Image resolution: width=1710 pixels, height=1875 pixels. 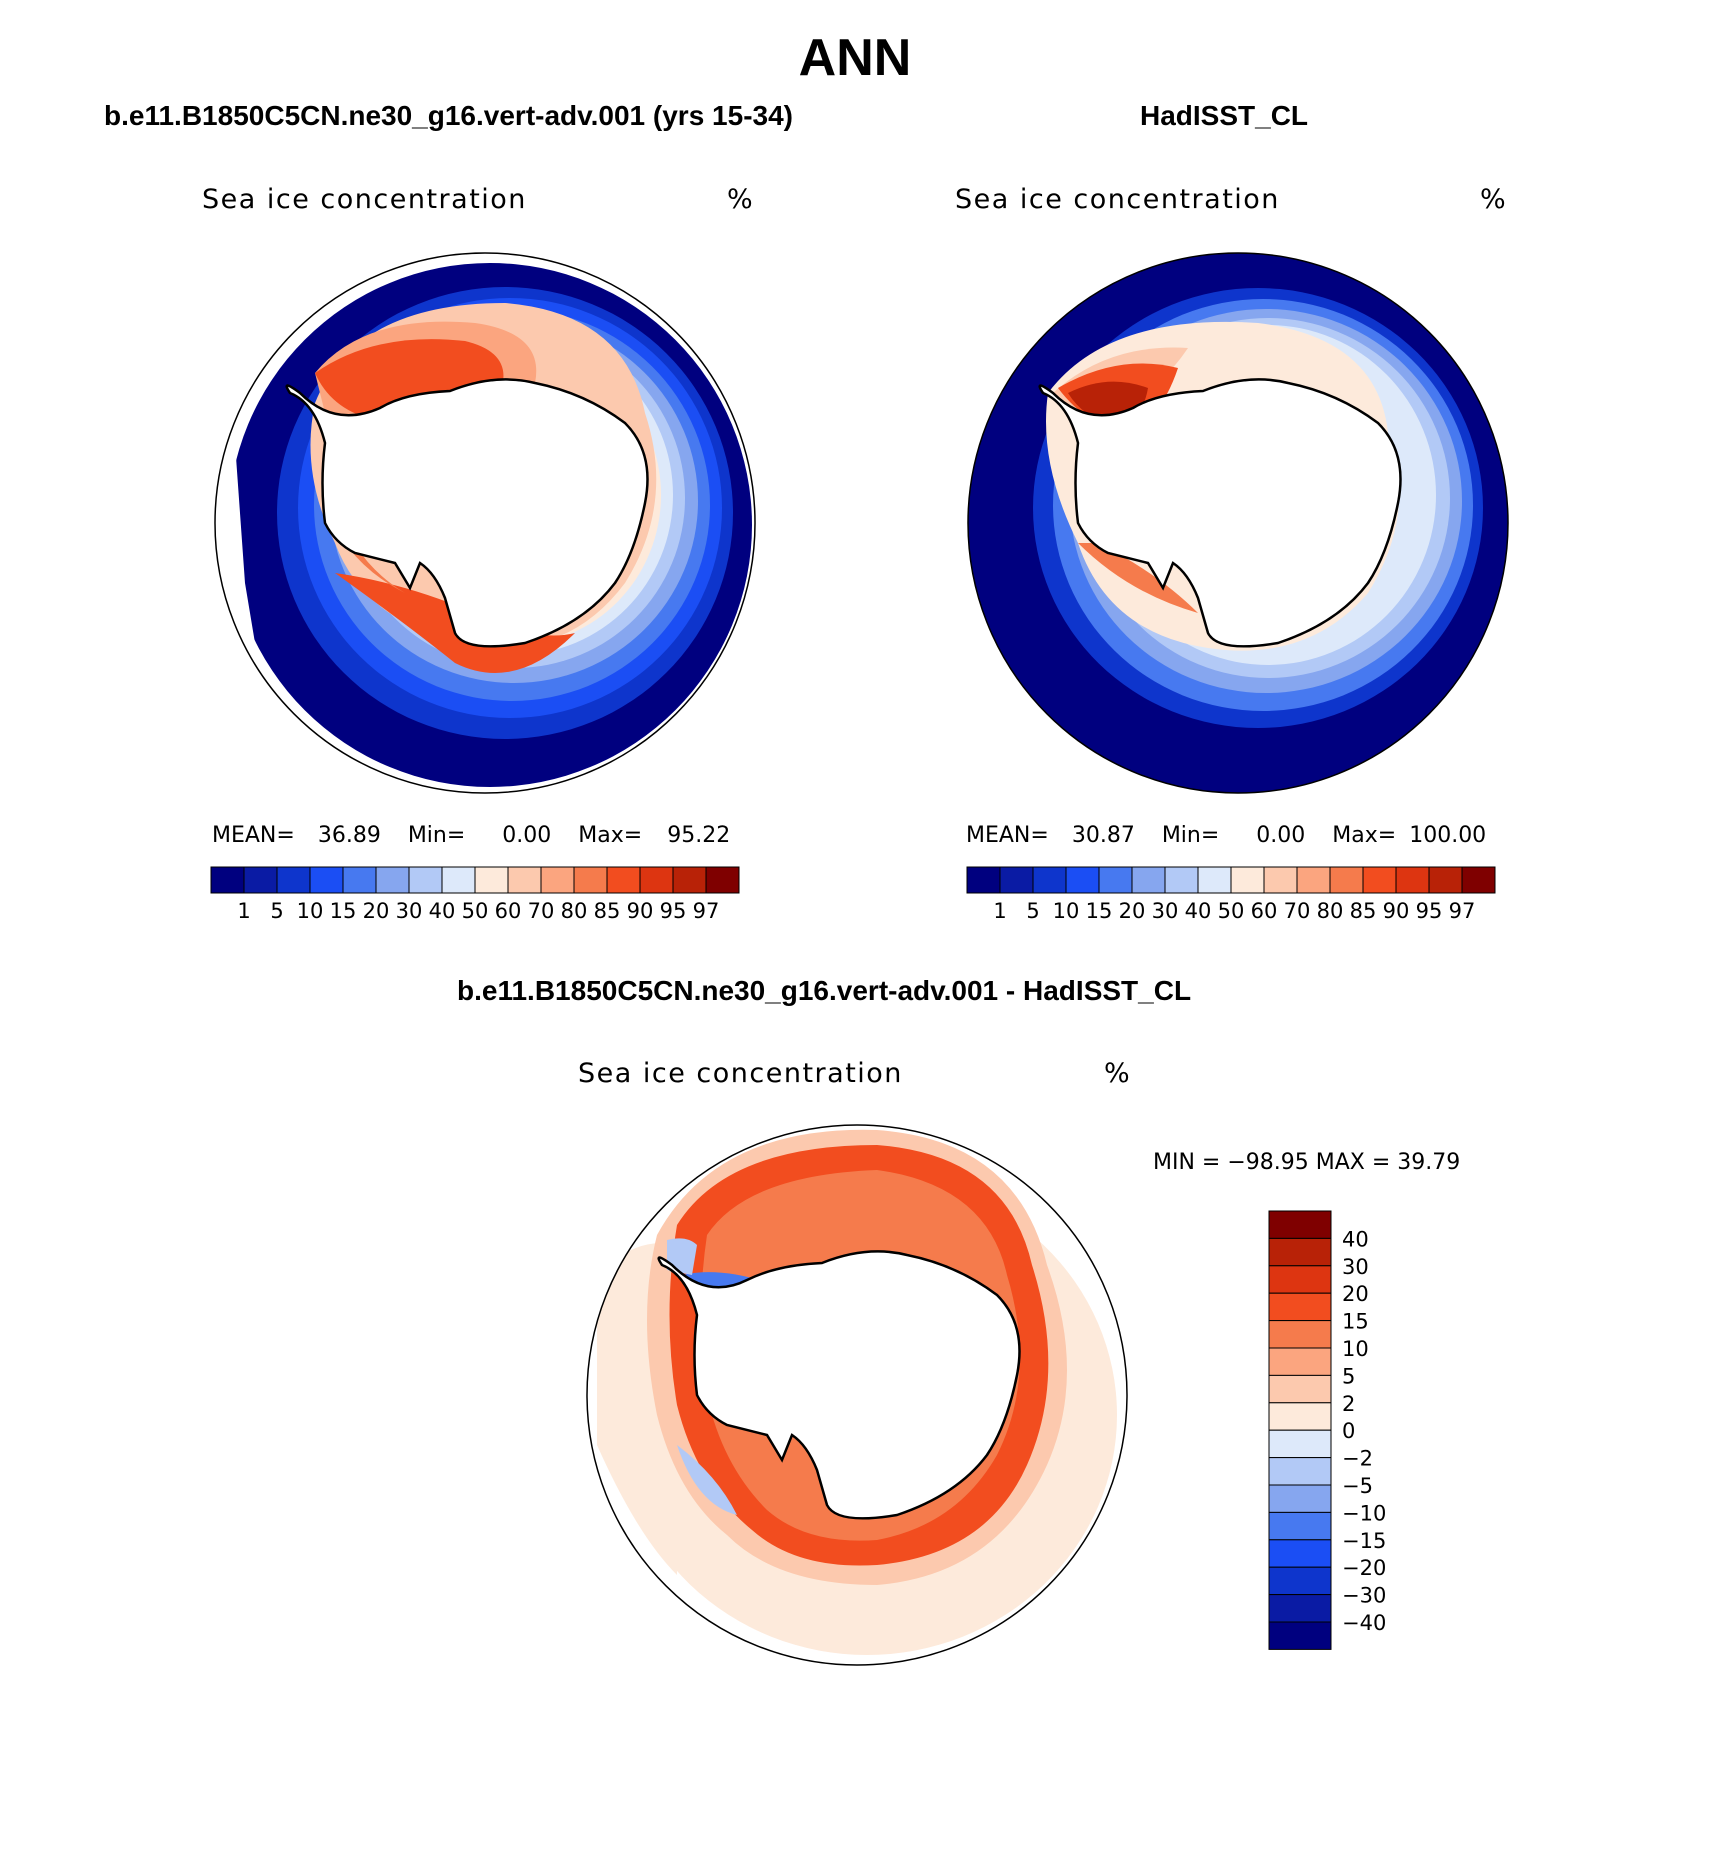 I want to click on model-colorbar-tick-3: 15, so click(x=343, y=911).